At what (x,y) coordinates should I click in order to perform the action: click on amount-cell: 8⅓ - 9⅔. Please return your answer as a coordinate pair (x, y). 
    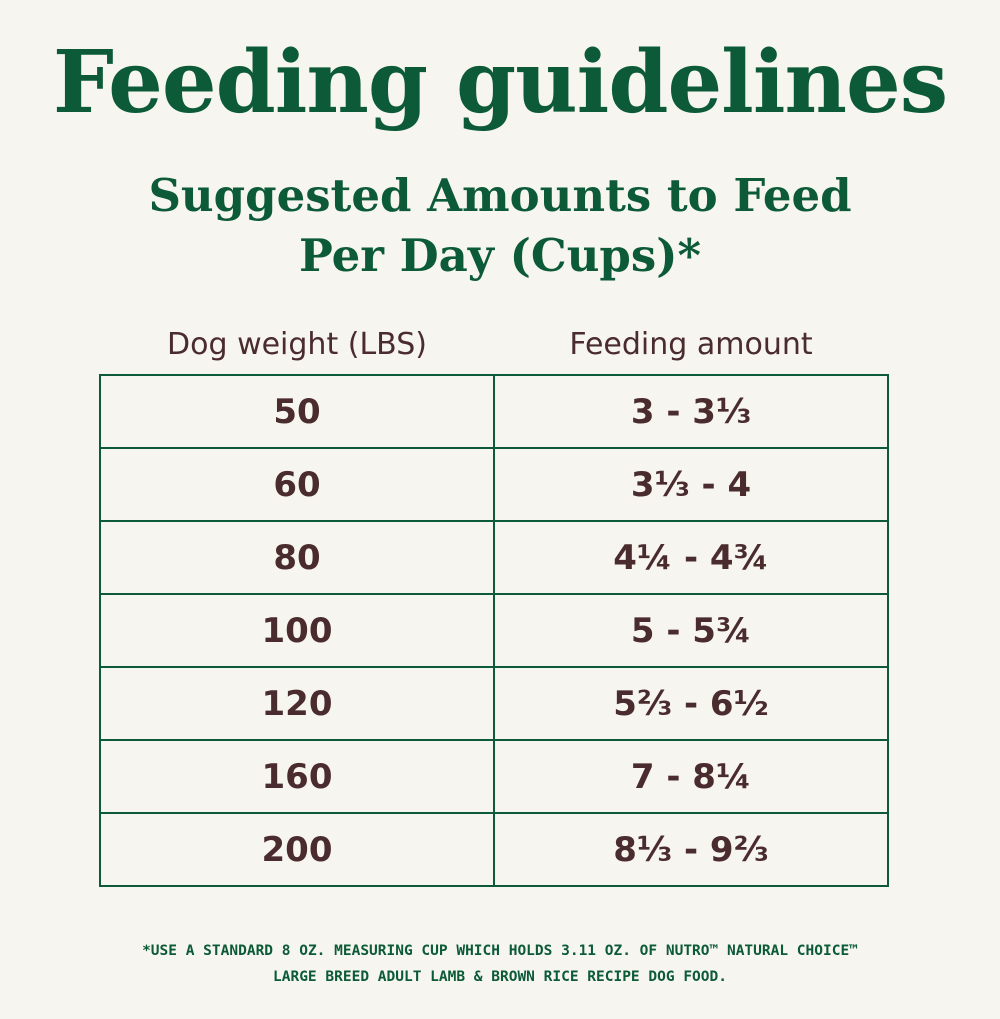
    Looking at the image, I should click on (691, 849).